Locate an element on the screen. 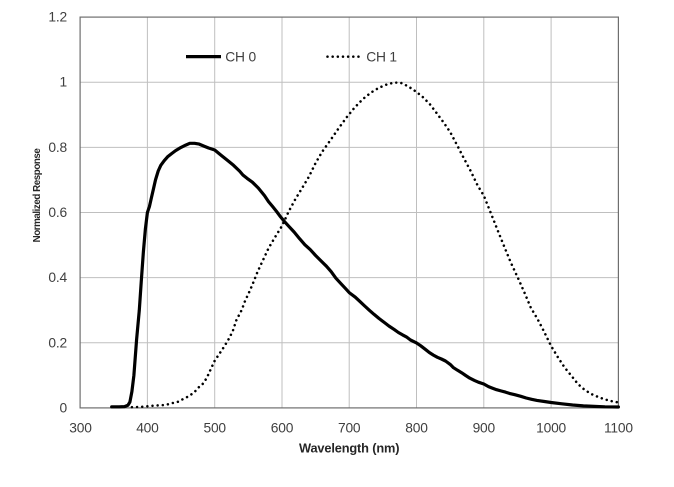 The image size is (674, 487). svg-text: 500 is located at coordinates (214, 428).